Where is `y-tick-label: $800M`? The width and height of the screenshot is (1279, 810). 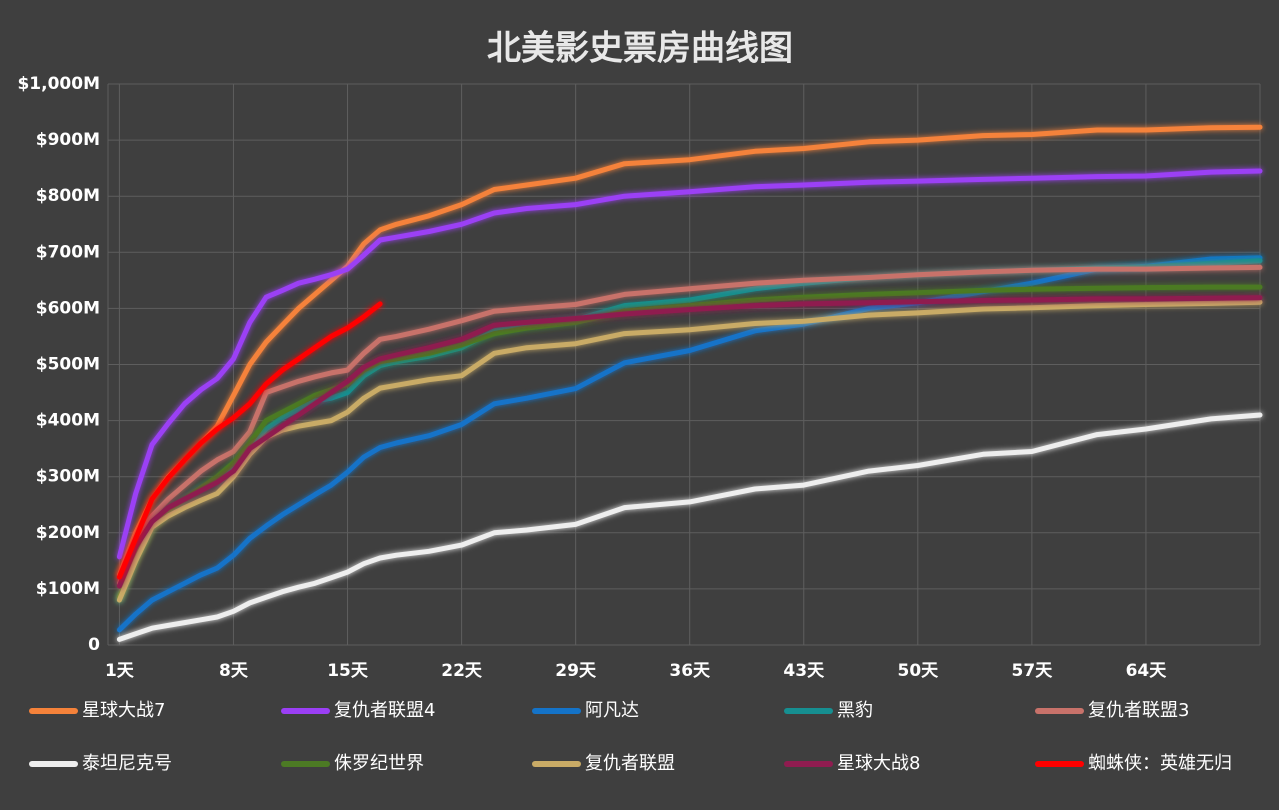
y-tick-label: $800M is located at coordinates (68, 196).